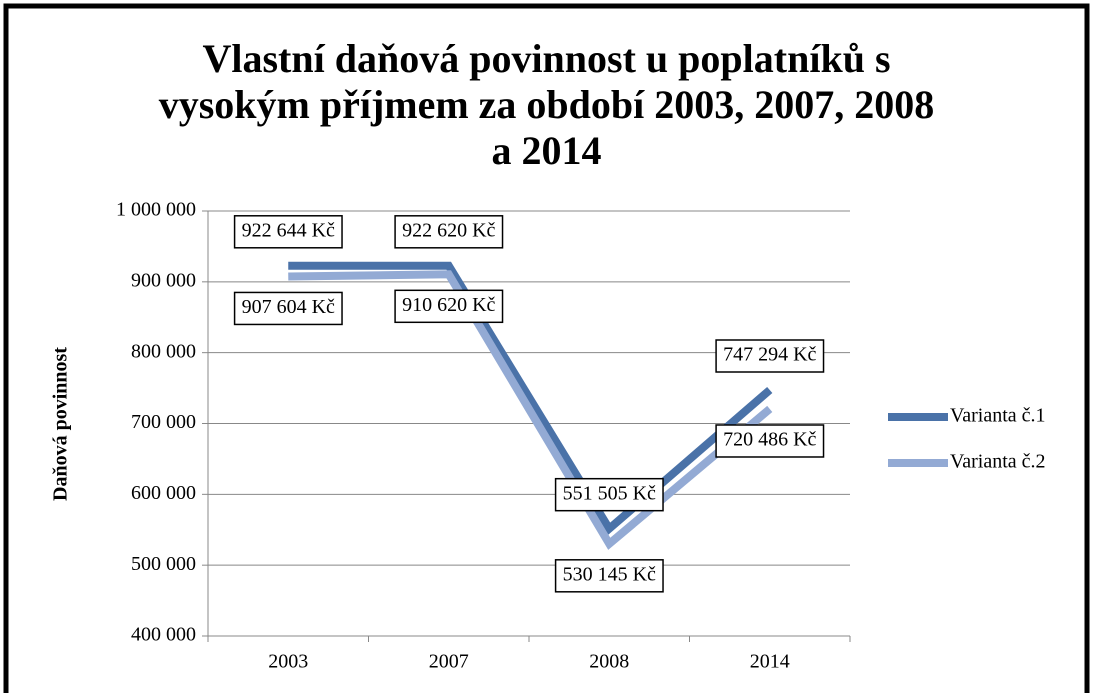  Describe the element at coordinates (998, 416) in the screenshot. I see `legend-label: Varianta č.1` at that location.